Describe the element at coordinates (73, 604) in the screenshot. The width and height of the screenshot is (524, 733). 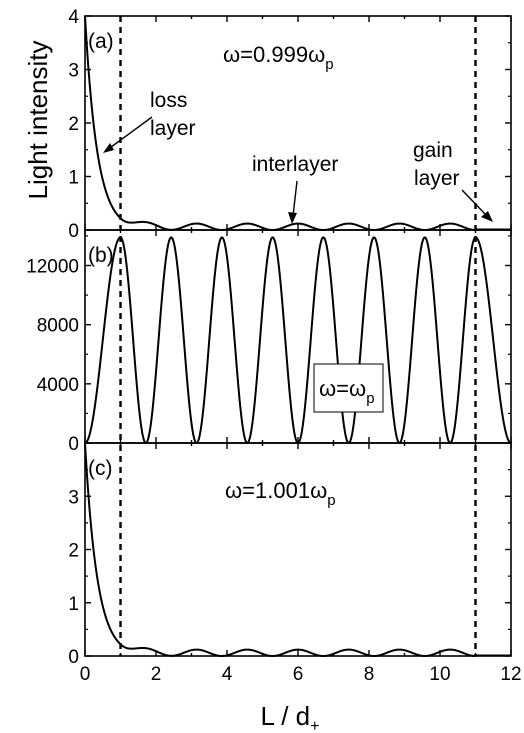
I see `y-tick-label-2-1: 1` at that location.